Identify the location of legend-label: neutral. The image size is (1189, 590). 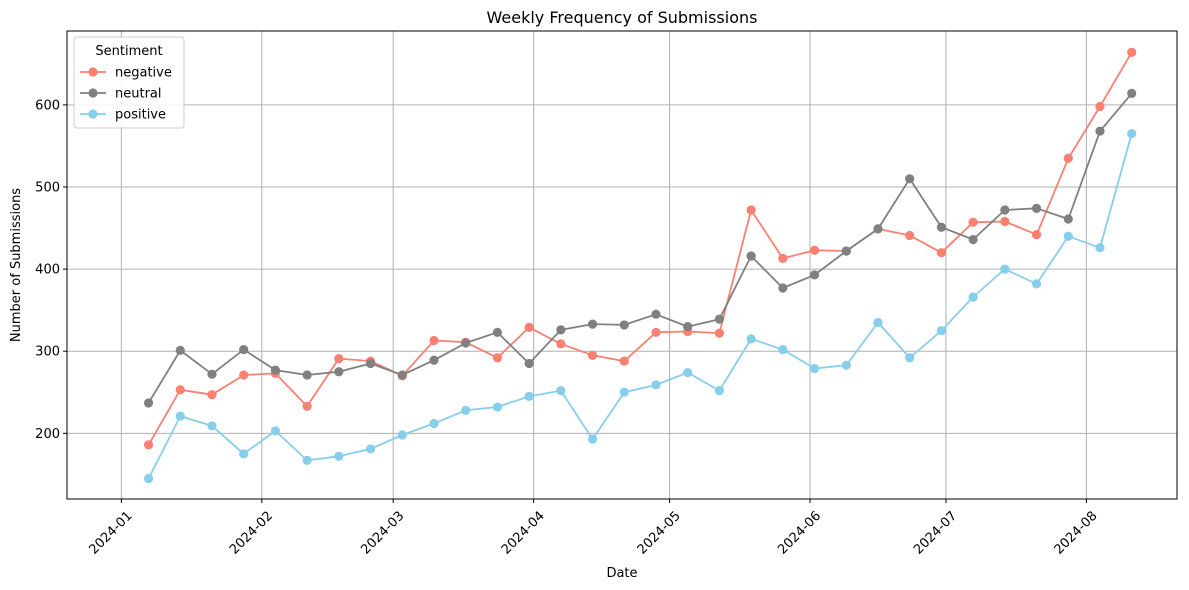
(138, 94).